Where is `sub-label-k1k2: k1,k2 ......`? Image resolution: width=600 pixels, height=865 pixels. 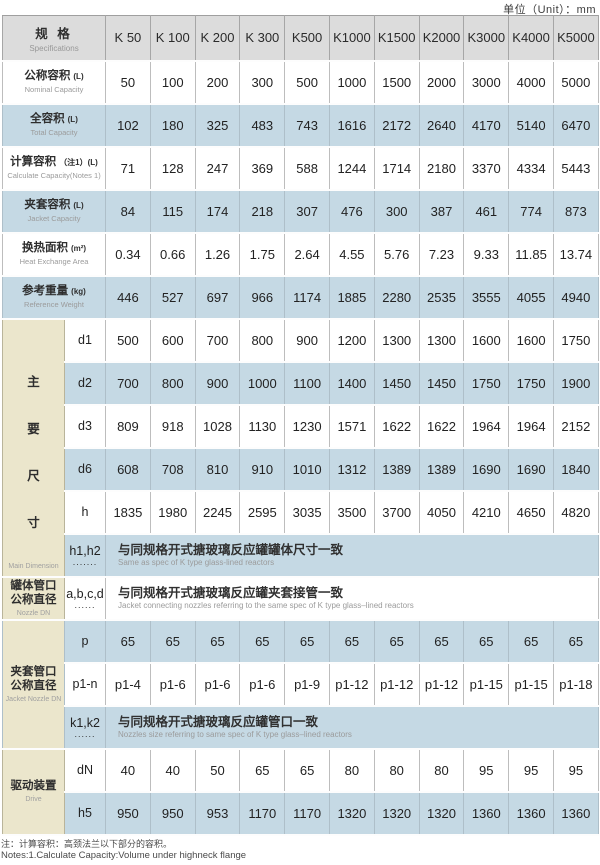 sub-label-k1k2: k1,k2 ...... is located at coordinates (85, 727).